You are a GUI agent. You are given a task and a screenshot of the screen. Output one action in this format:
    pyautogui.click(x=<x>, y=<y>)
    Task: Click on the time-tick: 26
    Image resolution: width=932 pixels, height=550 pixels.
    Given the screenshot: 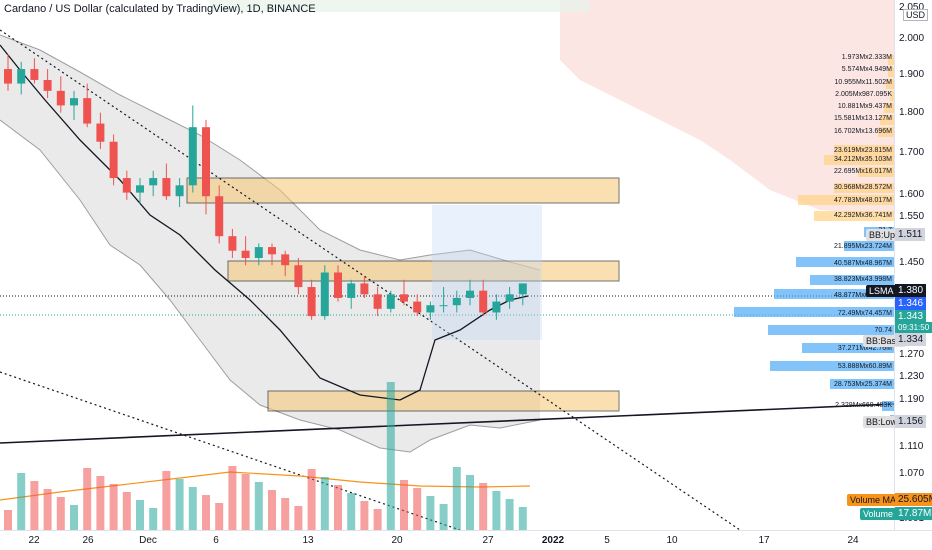 What is the action you would take?
    pyautogui.click(x=88, y=540)
    